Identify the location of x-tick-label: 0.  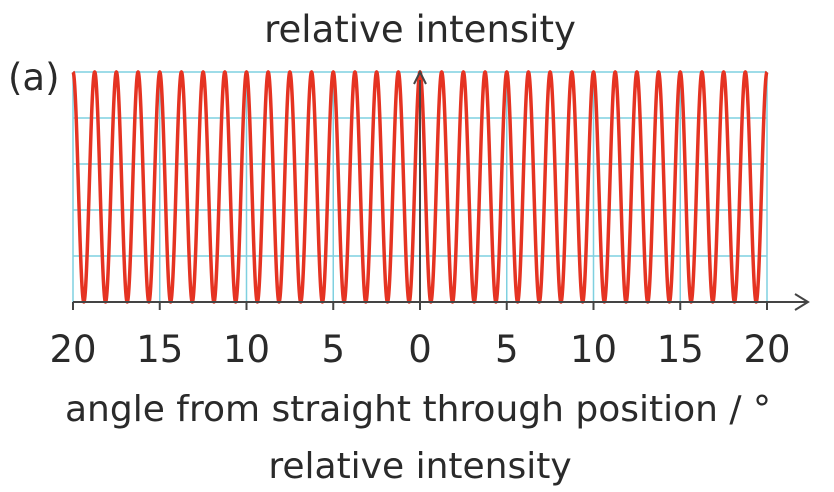
(420, 349).